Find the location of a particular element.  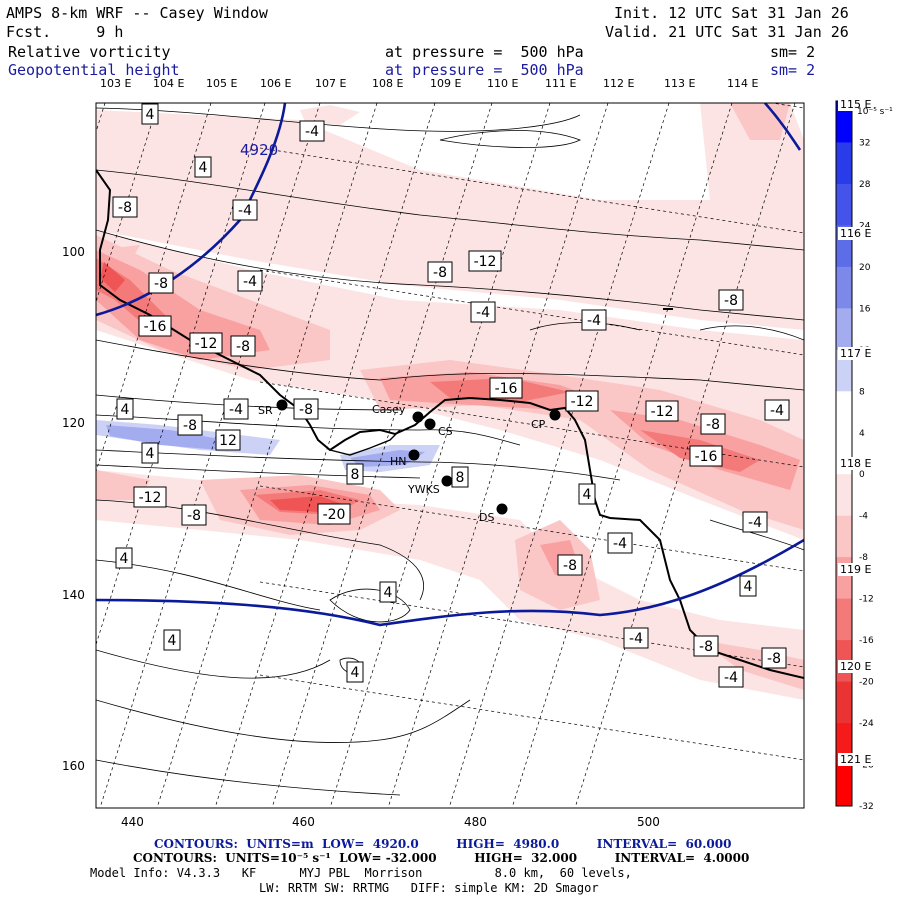

lon-label: 107 E is located at coordinates (331, 83).